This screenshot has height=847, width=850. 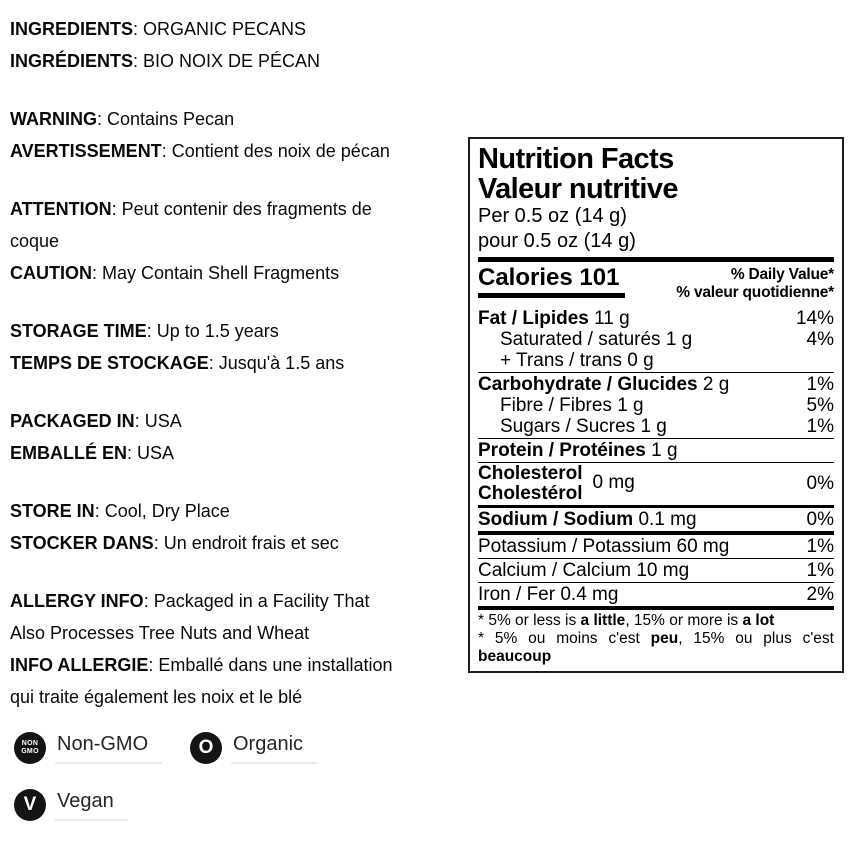 What do you see at coordinates (578, 189) in the screenshot?
I see `nutrition-title-fr: Valeur nutritive` at bounding box center [578, 189].